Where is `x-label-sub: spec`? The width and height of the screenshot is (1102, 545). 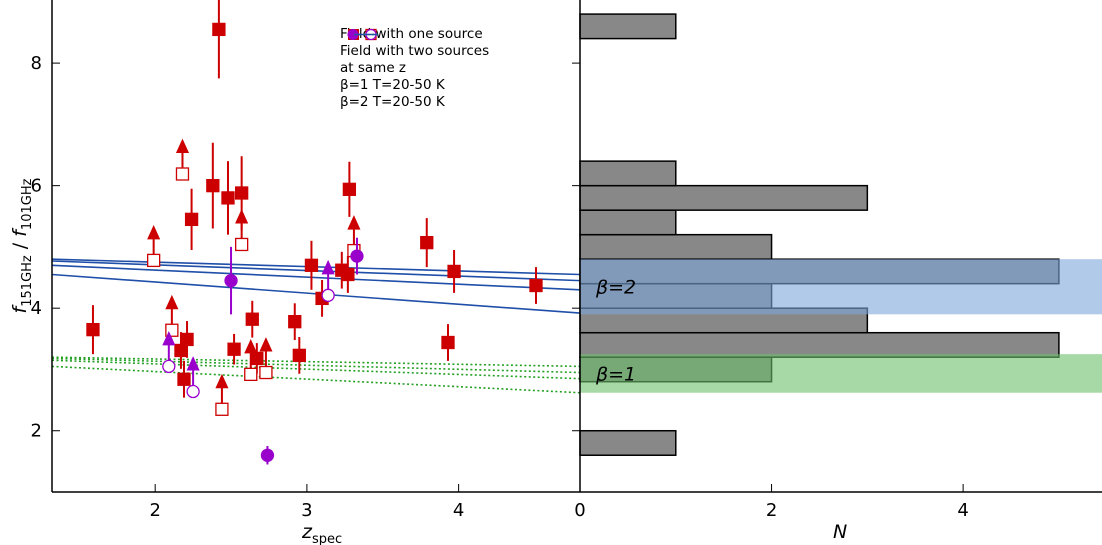
x-label-sub: spec is located at coordinates (327, 538).